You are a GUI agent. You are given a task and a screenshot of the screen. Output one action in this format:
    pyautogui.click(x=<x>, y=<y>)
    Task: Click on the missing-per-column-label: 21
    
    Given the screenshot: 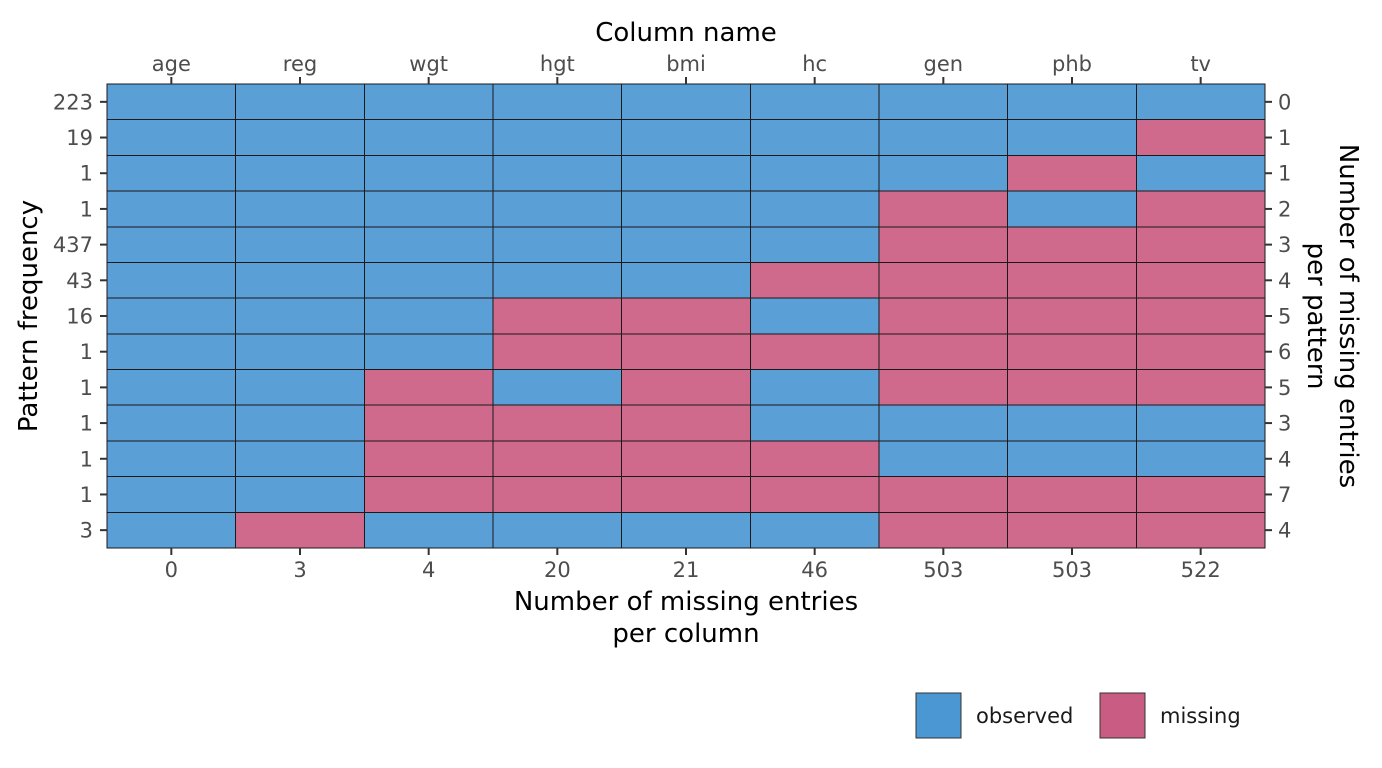 What is the action you would take?
    pyautogui.click(x=686, y=570)
    